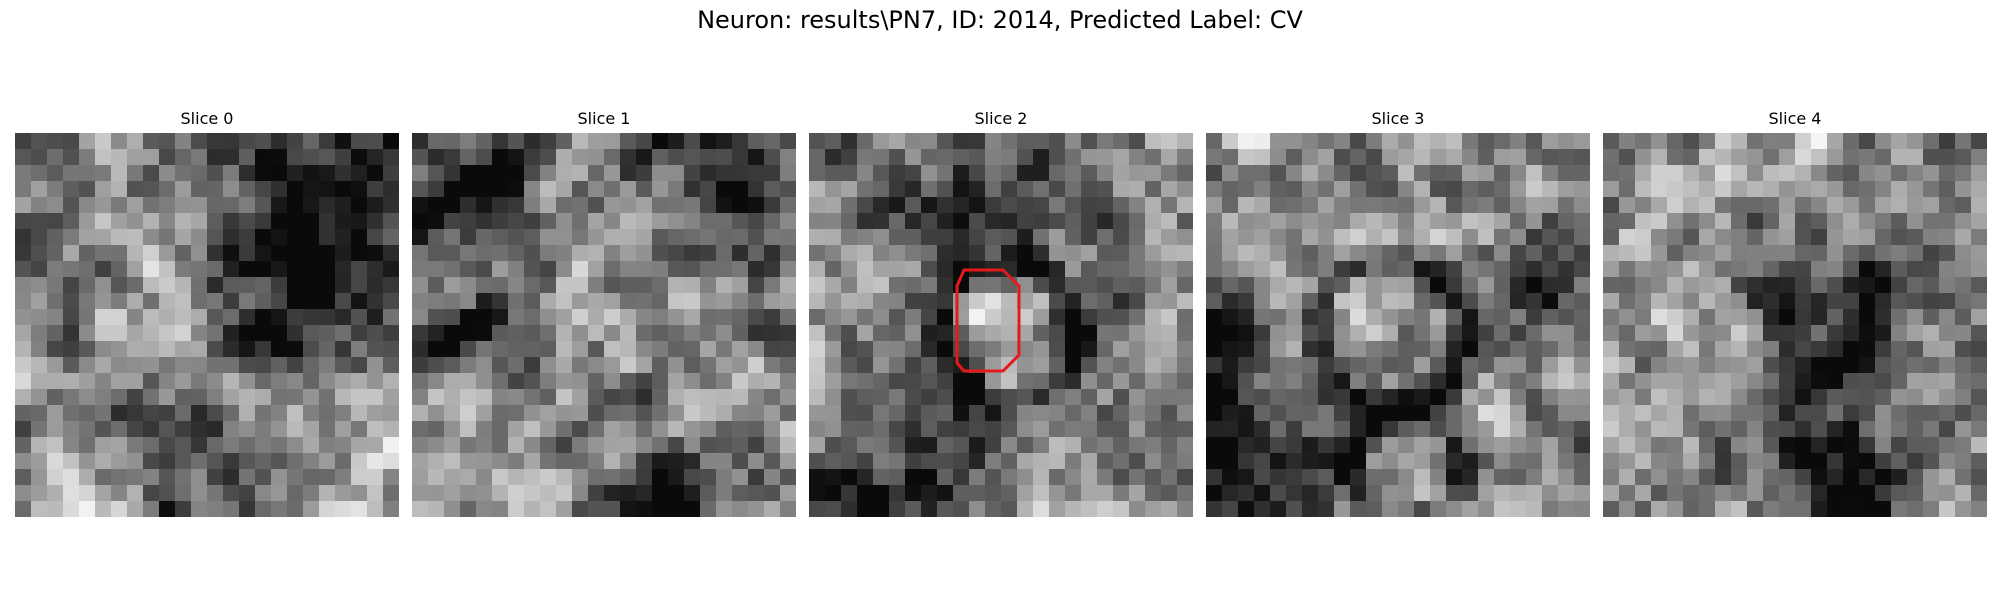 The height and width of the screenshot is (600, 2000). I want to click on slice-panel-2: Slice 2, so click(1001, 313).